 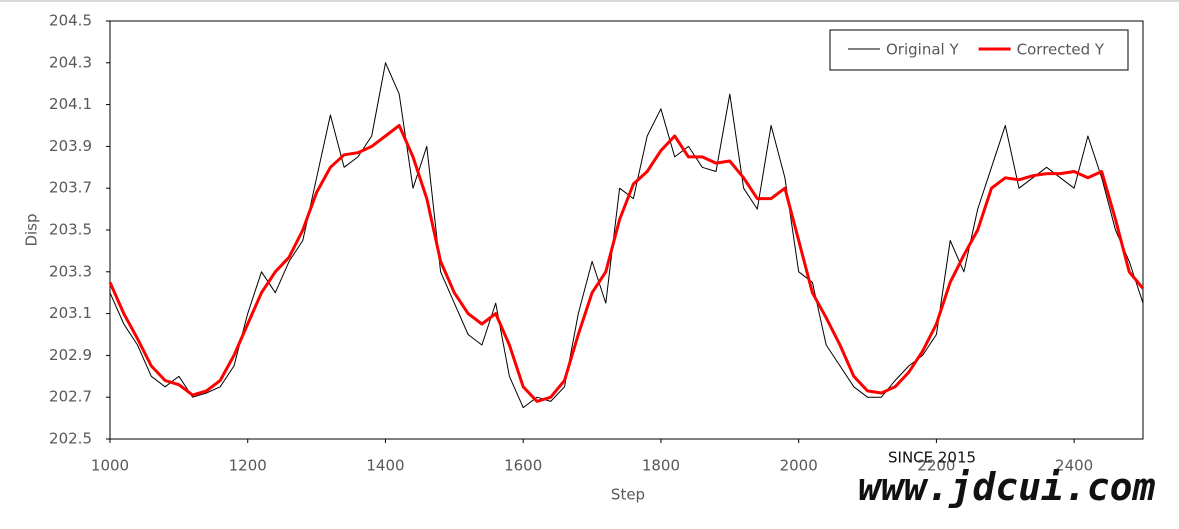 What do you see at coordinates (70, 146) in the screenshot?
I see `y-tick-label: 203.9` at bounding box center [70, 146].